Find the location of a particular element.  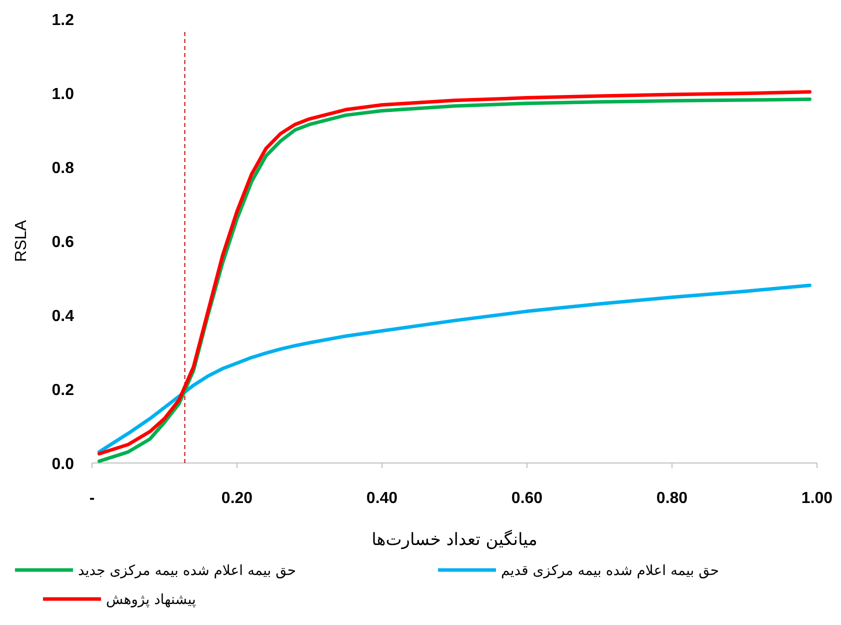

y-tick-label: 0.6 is located at coordinates (63, 242).